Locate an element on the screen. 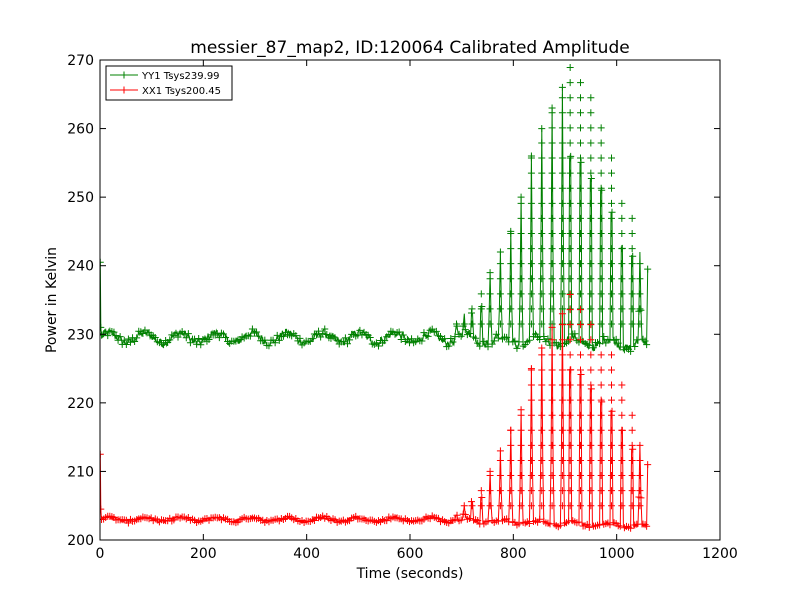 This screenshot has width=800, height=600. x-tick-label: 200 is located at coordinates (203, 554).